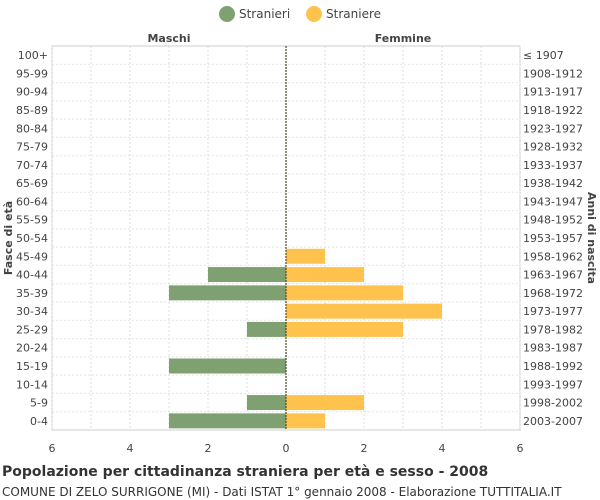 This screenshot has width=600, height=500. Describe the element at coordinates (353, 14) in the screenshot. I see `legend-label-straniere: Straniere` at that location.